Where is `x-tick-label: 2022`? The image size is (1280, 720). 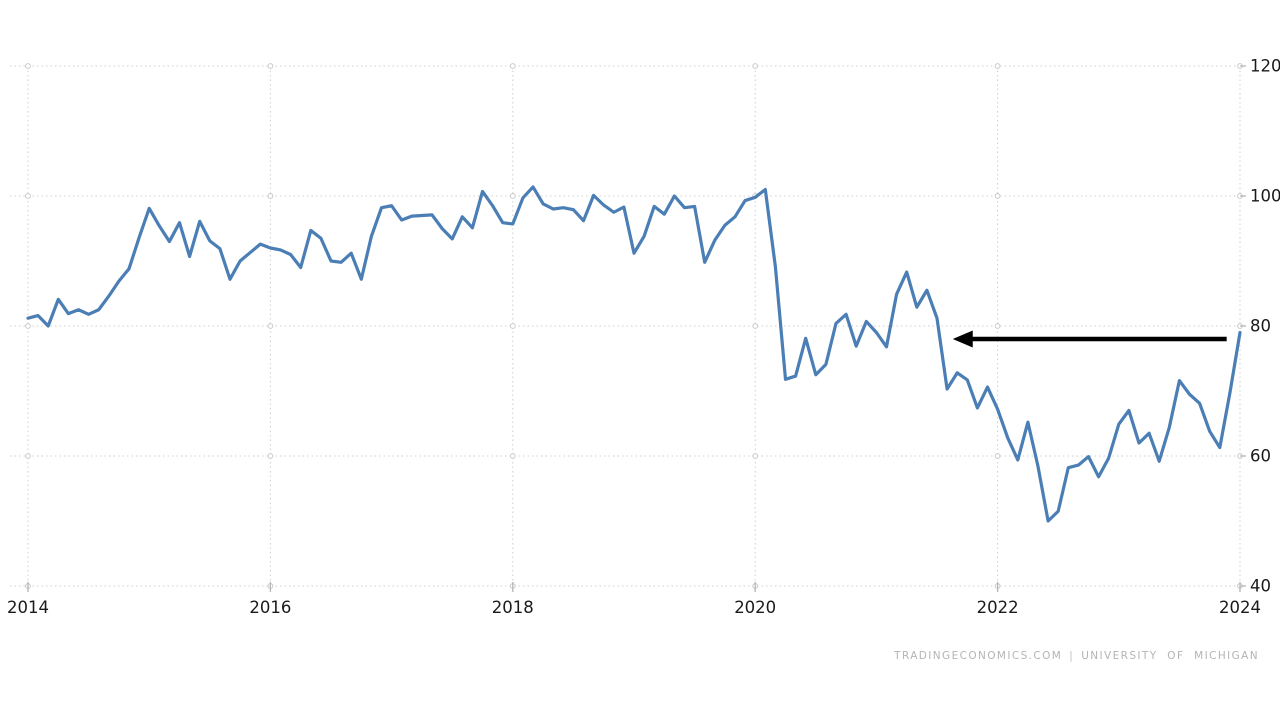
x-tick-label: 2022 is located at coordinates (998, 607).